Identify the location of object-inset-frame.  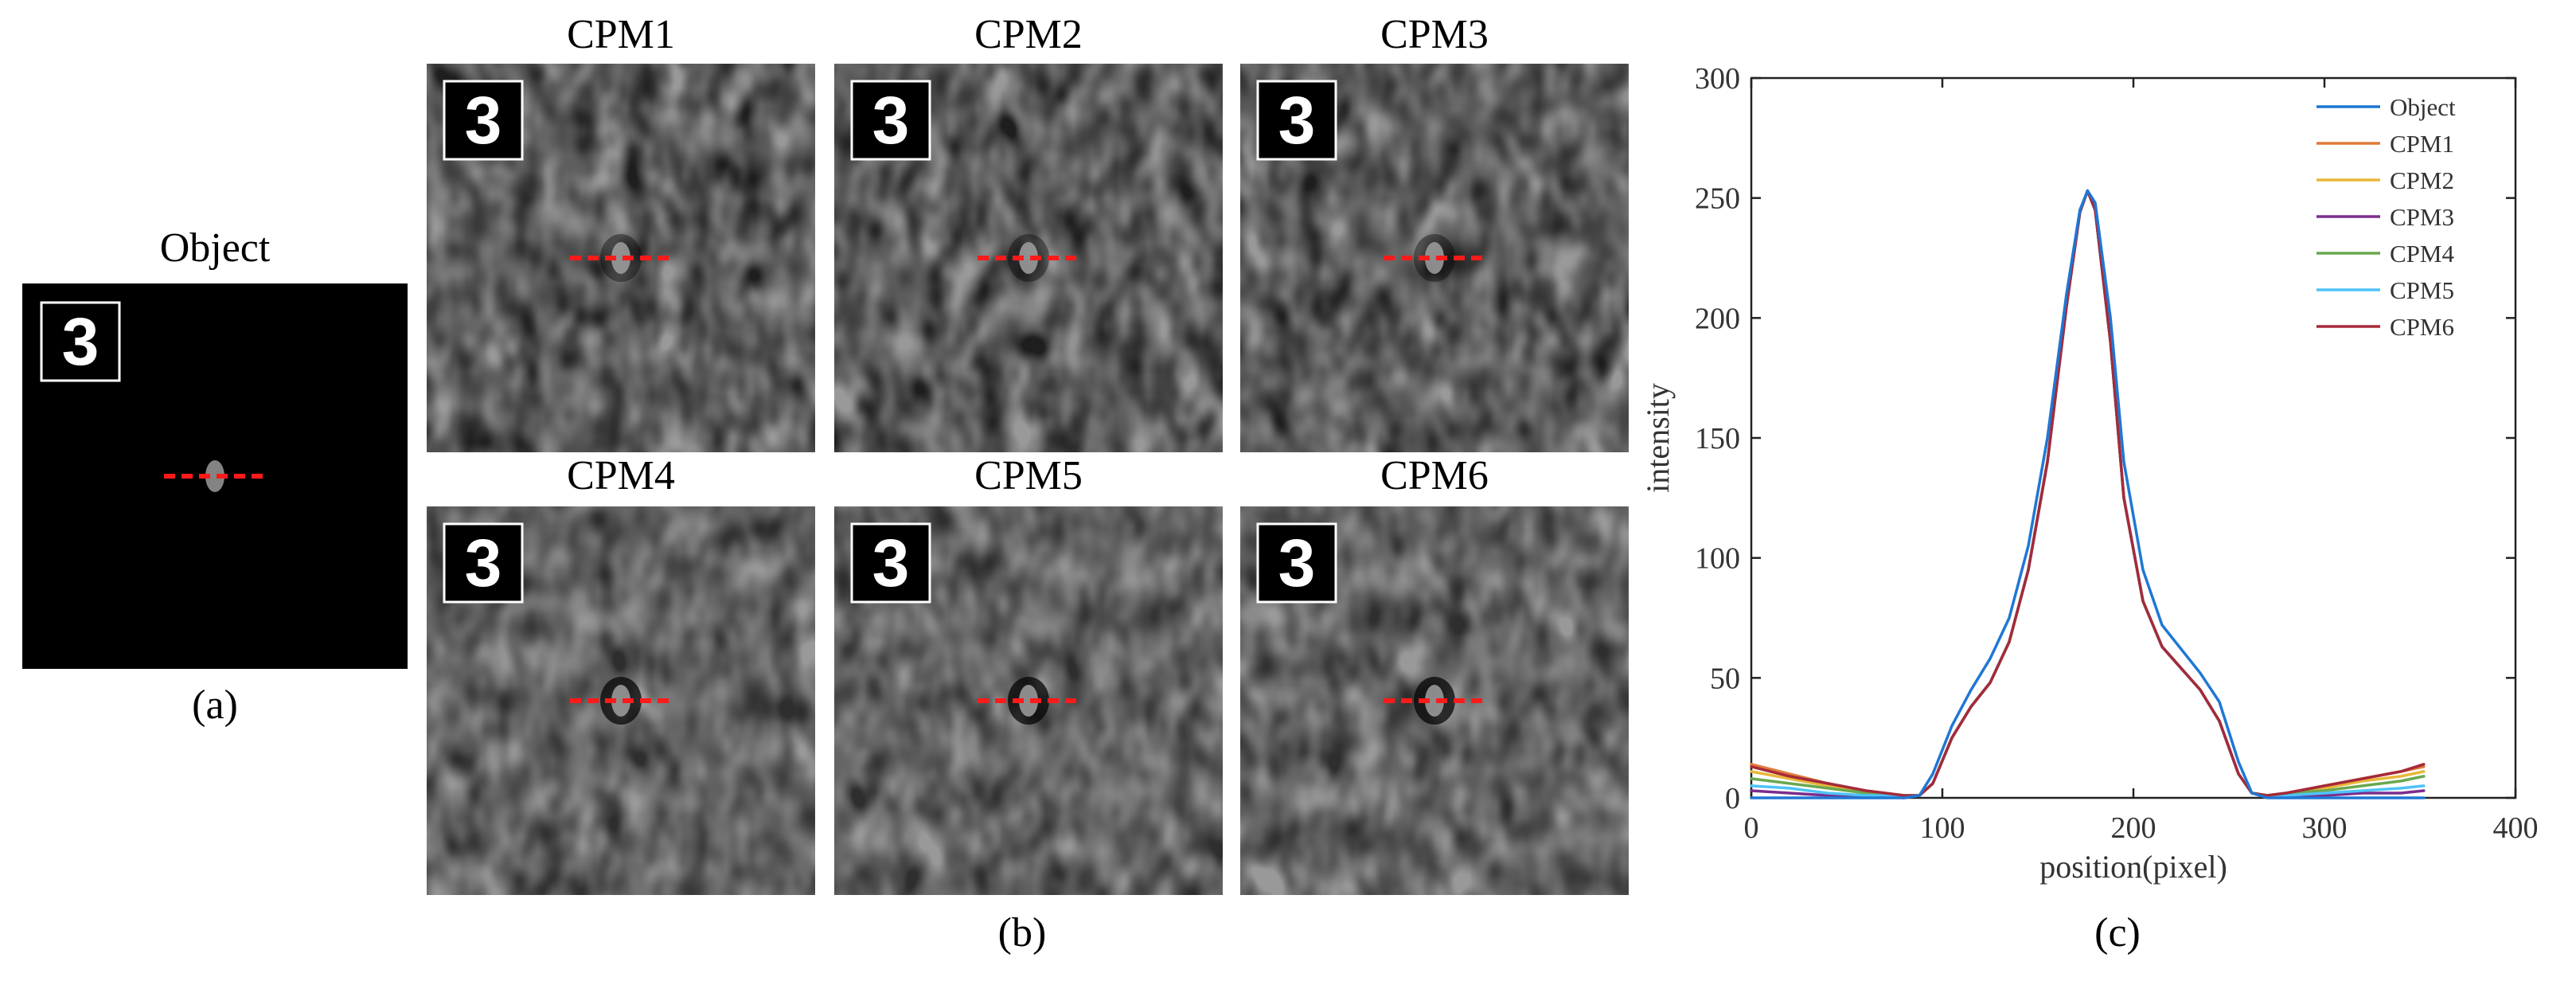
(80, 341).